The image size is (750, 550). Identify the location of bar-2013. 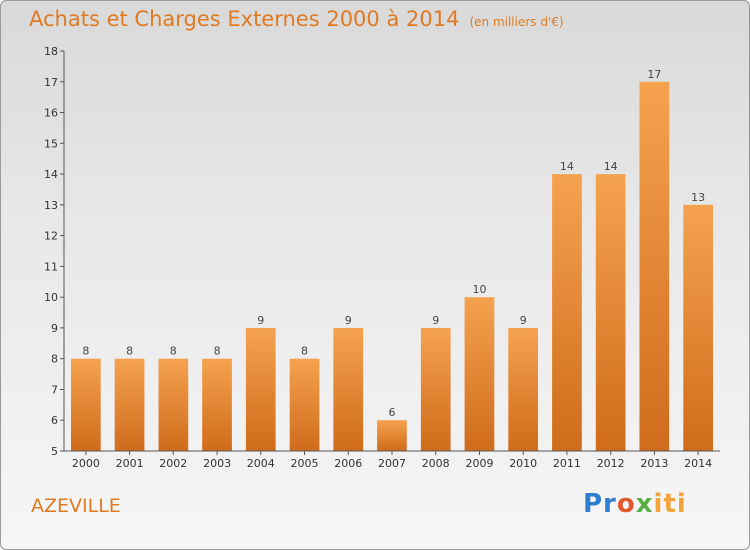
(654, 266).